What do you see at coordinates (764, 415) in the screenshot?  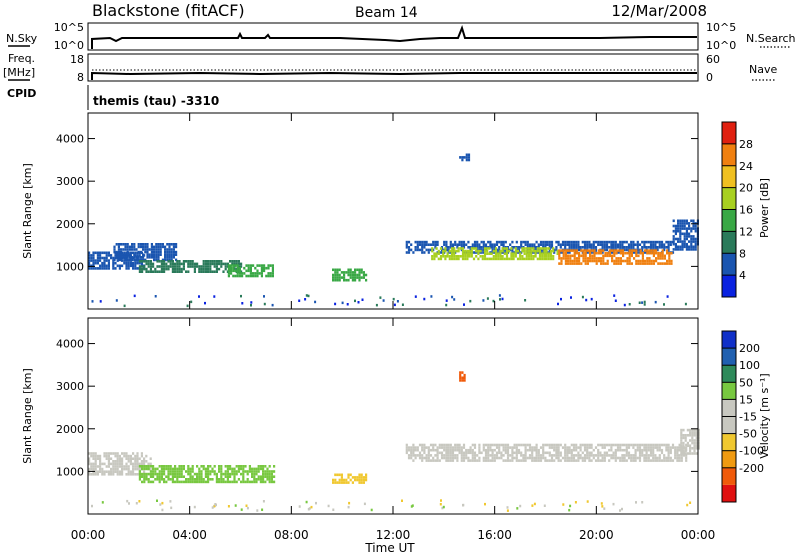 I see `velocity-colorbar-label: Velocity [m s⁻¹]` at bounding box center [764, 415].